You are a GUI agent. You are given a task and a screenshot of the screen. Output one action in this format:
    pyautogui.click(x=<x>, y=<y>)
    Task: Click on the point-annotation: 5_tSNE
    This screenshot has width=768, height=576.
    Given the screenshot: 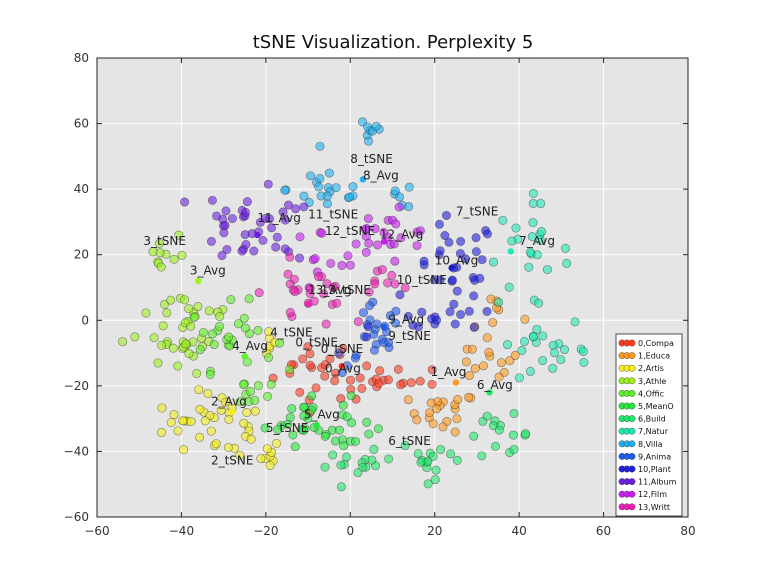 What is the action you would take?
    pyautogui.click(x=287, y=428)
    